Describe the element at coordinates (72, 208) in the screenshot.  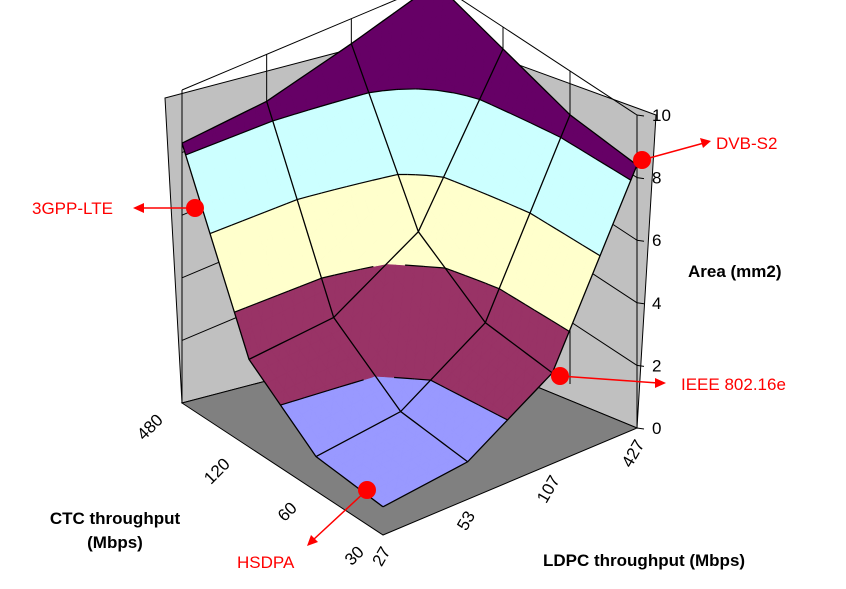
I see `annotation-label: 3GPP-LTE` at that location.